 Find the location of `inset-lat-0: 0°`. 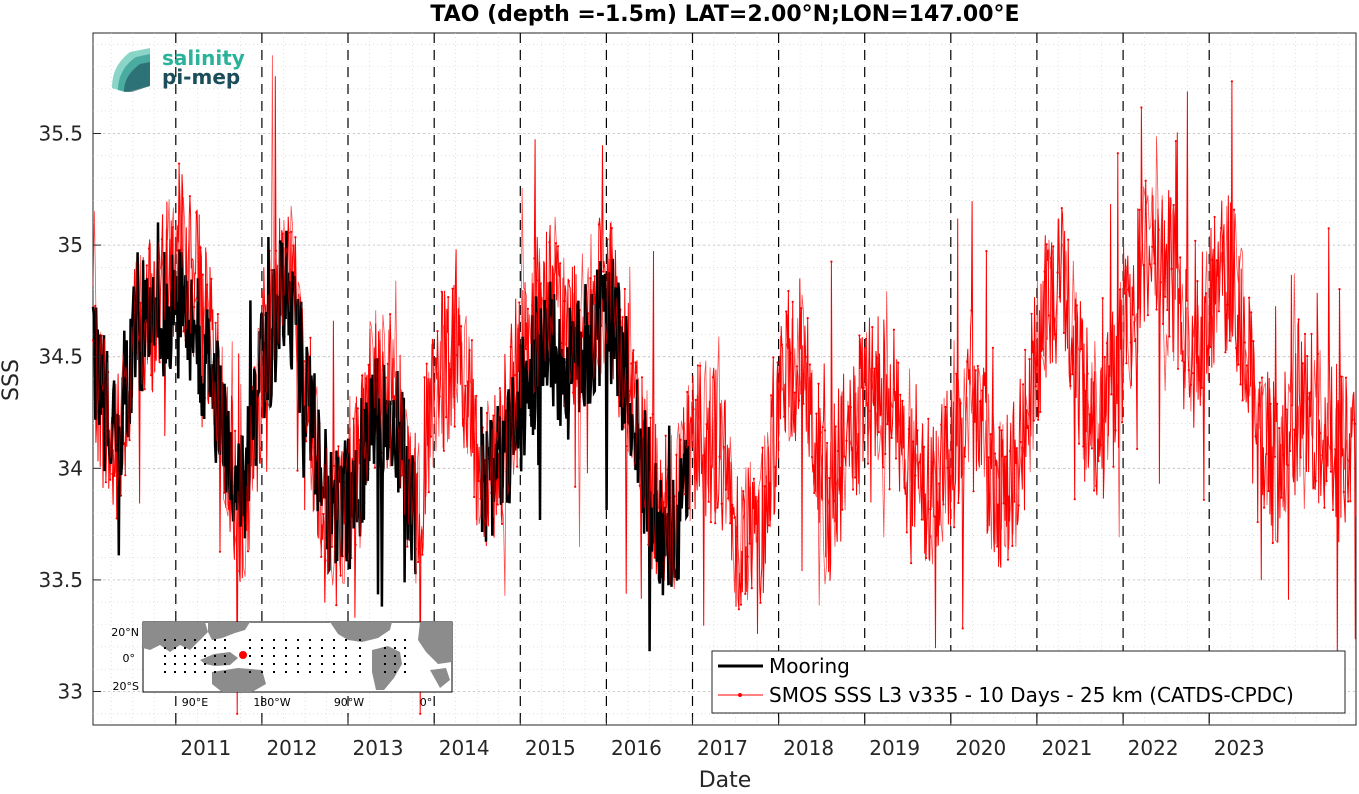

inset-lat-0: 0° is located at coordinates (129, 658).